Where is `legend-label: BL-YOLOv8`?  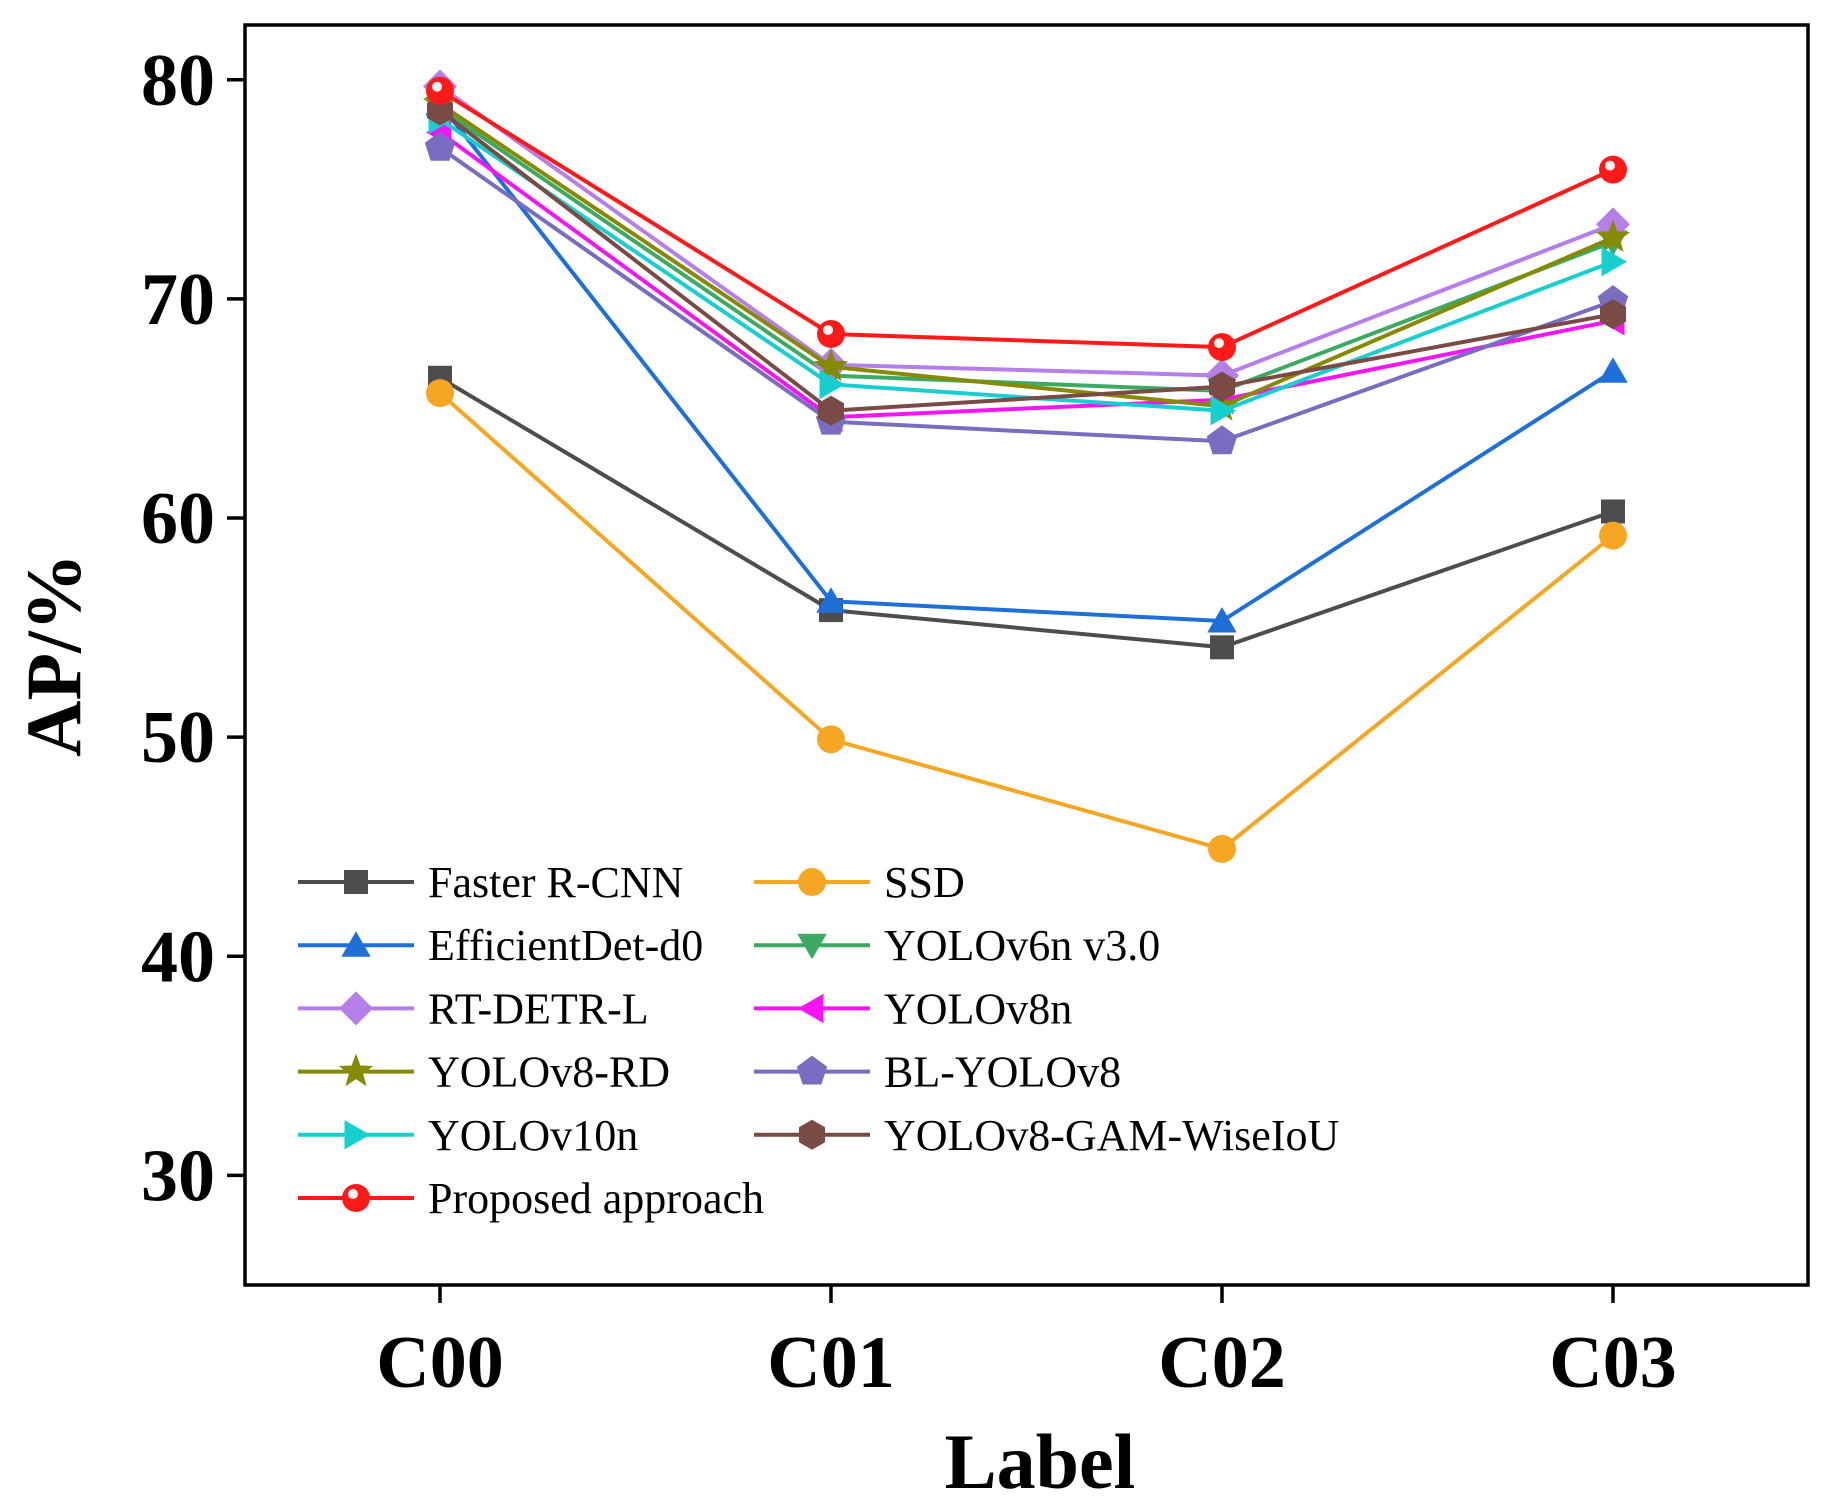 legend-label: BL-YOLOv8 is located at coordinates (1002, 1072).